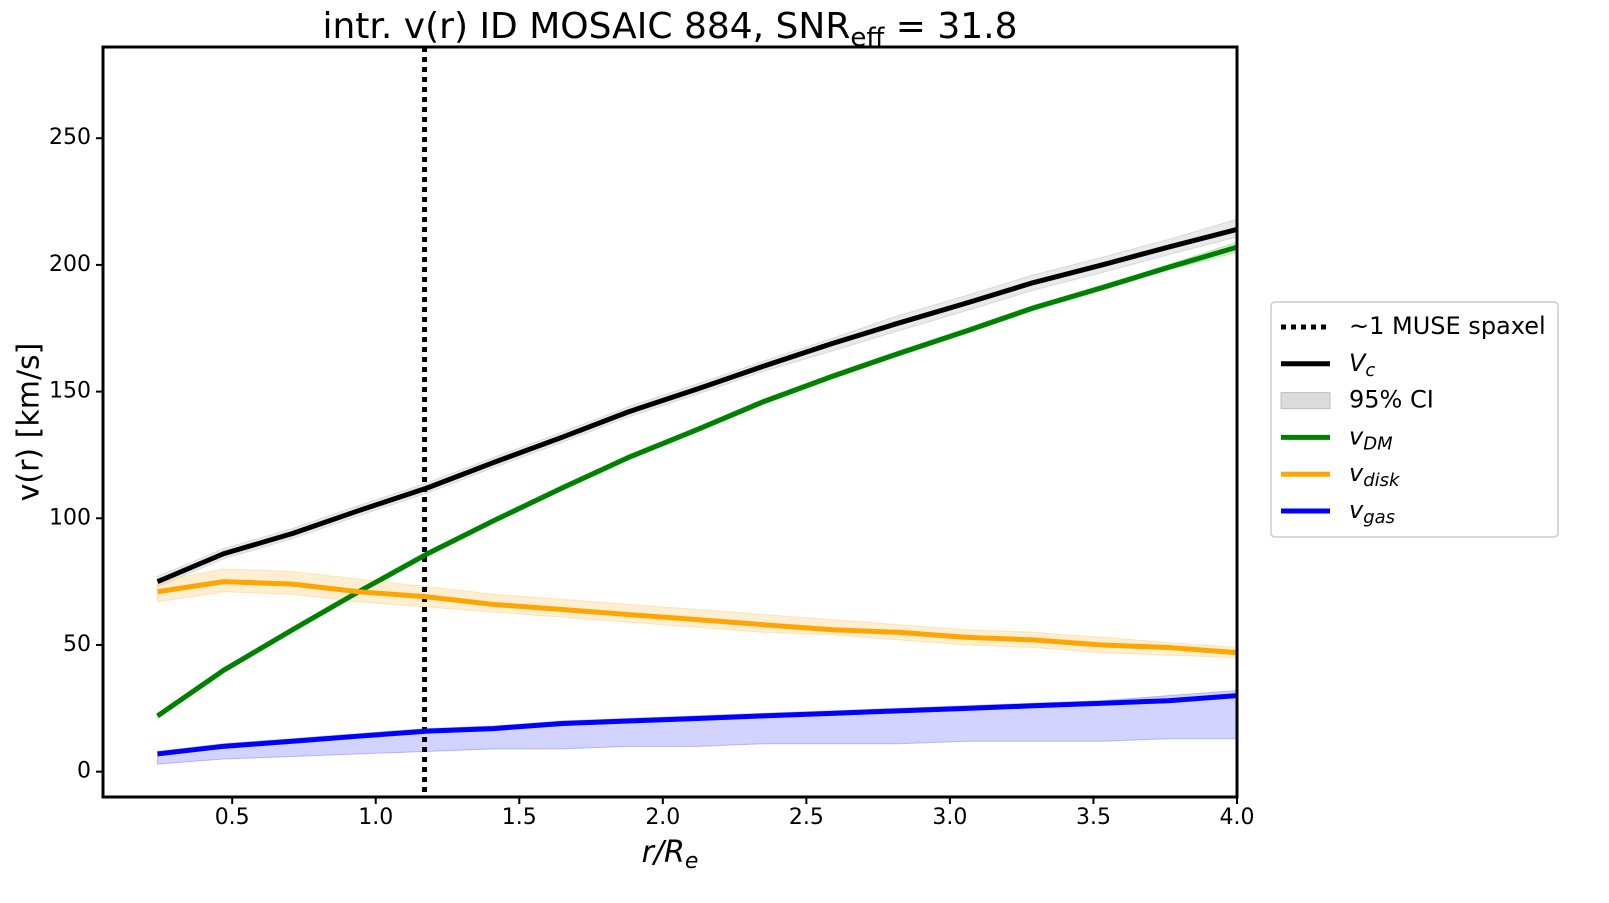 Image resolution: width=1609 pixels, height=903 pixels. I want to click on x-tick-label: 0.5, so click(232, 817).